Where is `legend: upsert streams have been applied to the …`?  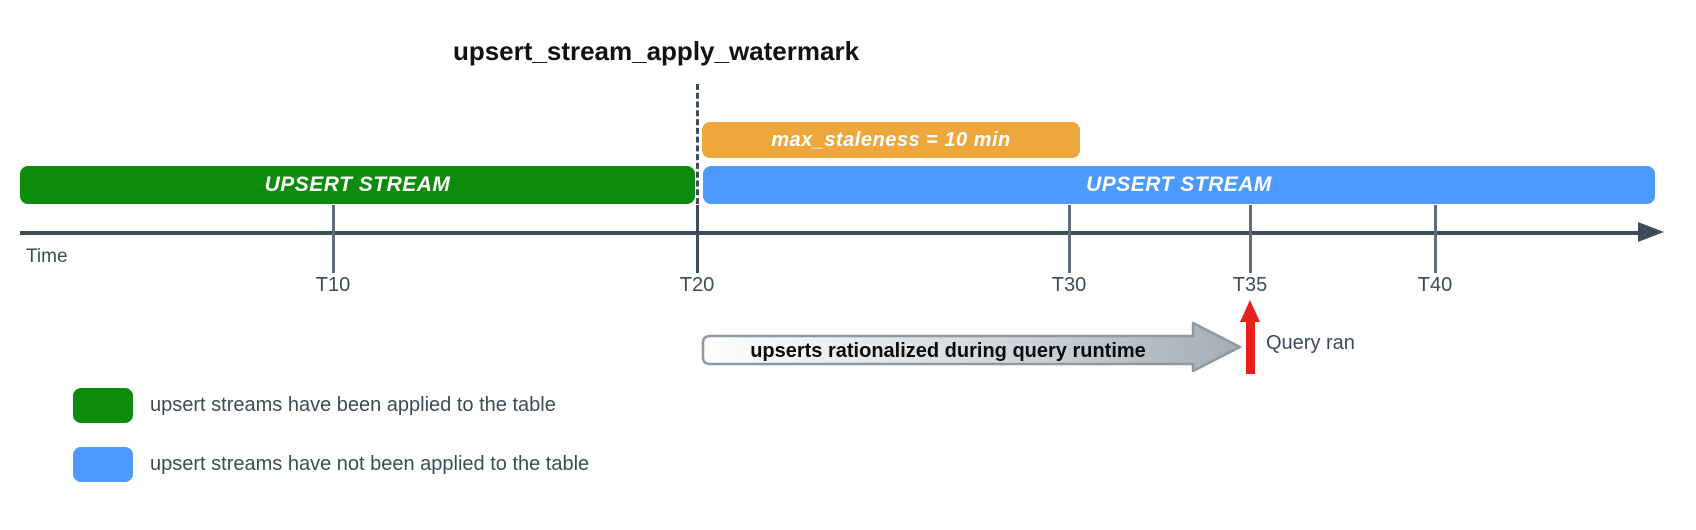
legend: upsert streams have been applied to the … is located at coordinates (331, 435).